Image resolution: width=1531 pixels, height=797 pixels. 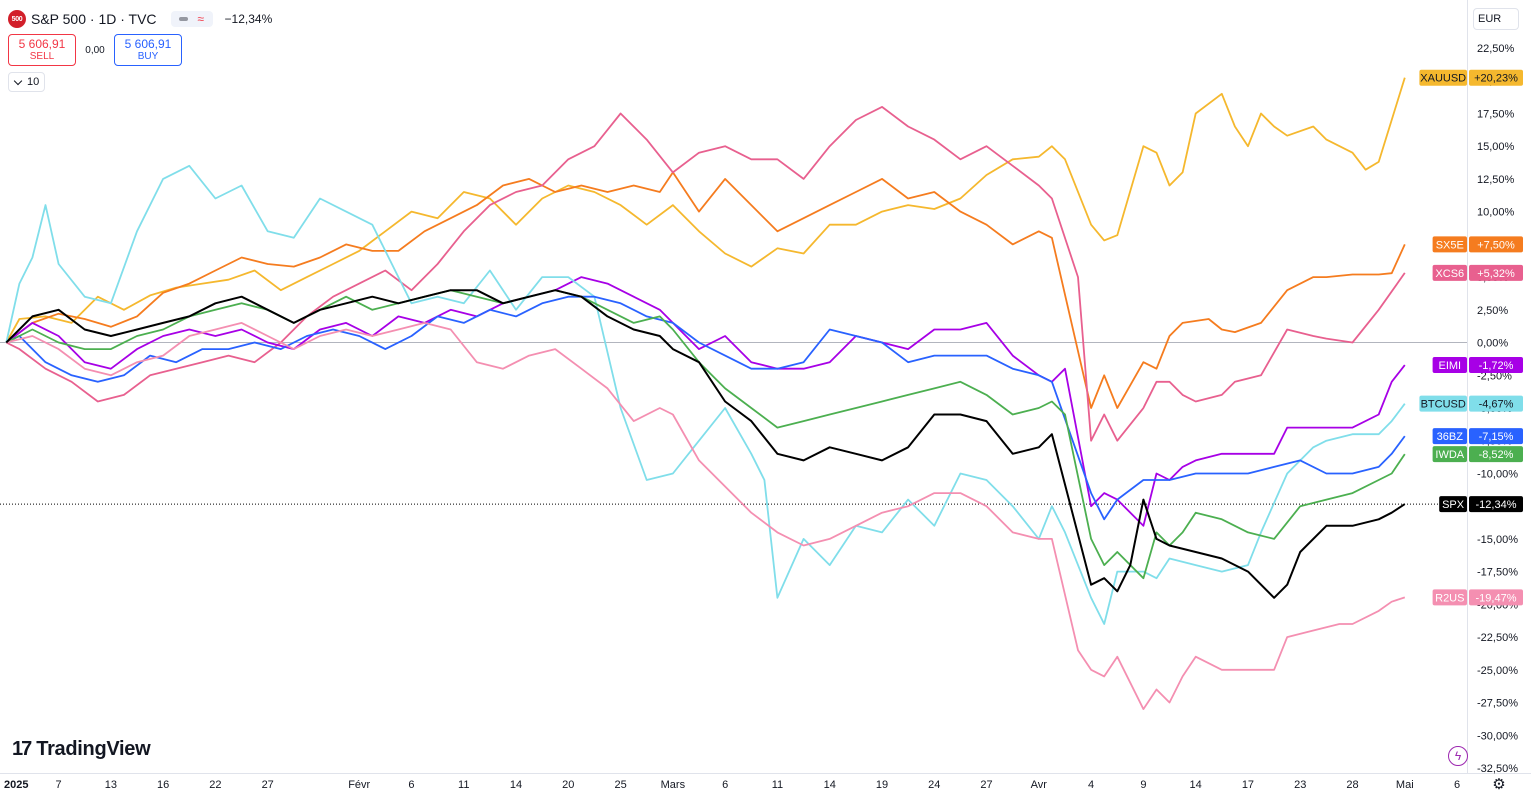 I want to click on series-name: R2US, so click(x=1449, y=598).